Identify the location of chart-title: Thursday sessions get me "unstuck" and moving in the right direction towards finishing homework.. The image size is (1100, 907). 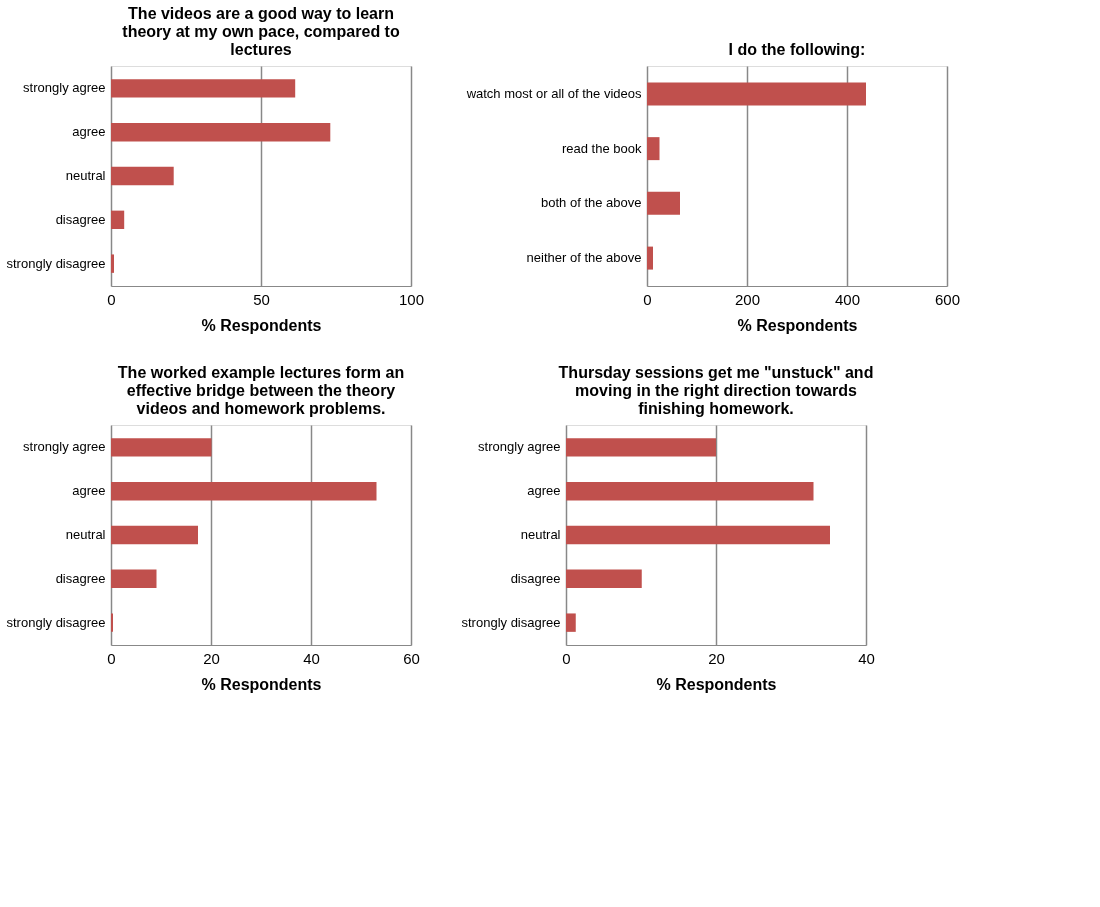
(716, 390).